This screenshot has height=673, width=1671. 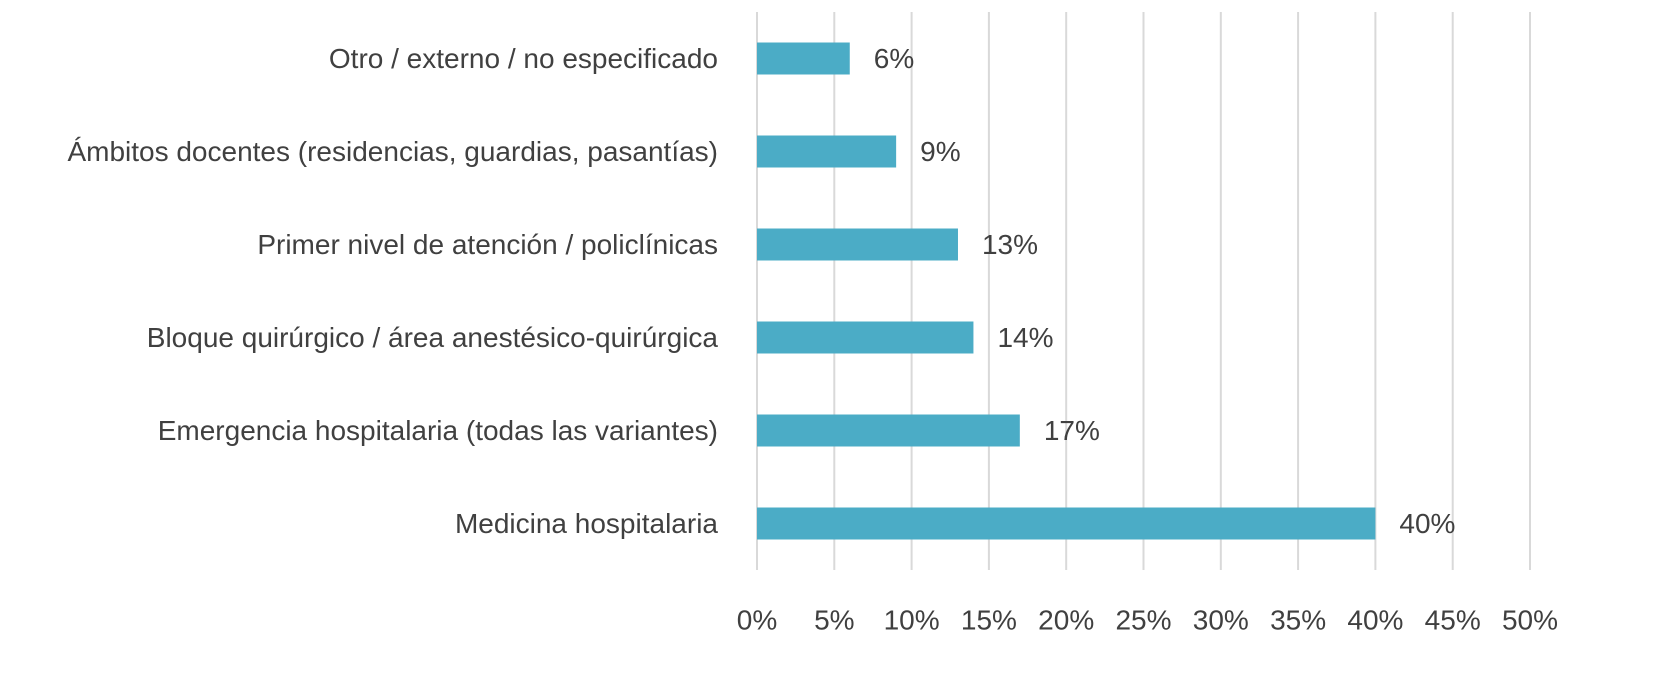 I want to click on y-tick-label: Medicina hospitalaria, so click(x=586, y=523).